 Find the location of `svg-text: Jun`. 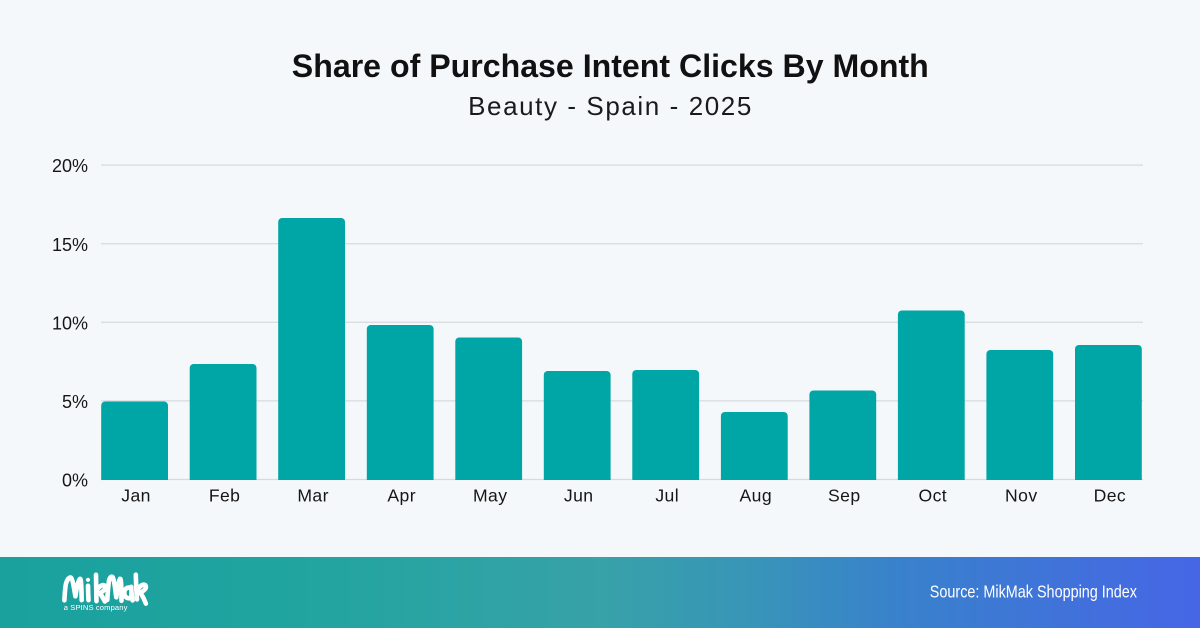

svg-text: Jun is located at coordinates (579, 495).